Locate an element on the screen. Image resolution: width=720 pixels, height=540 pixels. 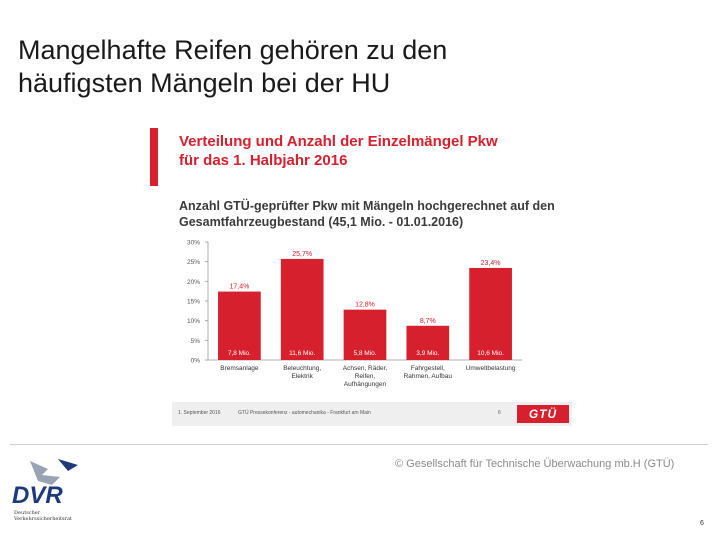
bar-value-label: 12,8% is located at coordinates (365, 305).